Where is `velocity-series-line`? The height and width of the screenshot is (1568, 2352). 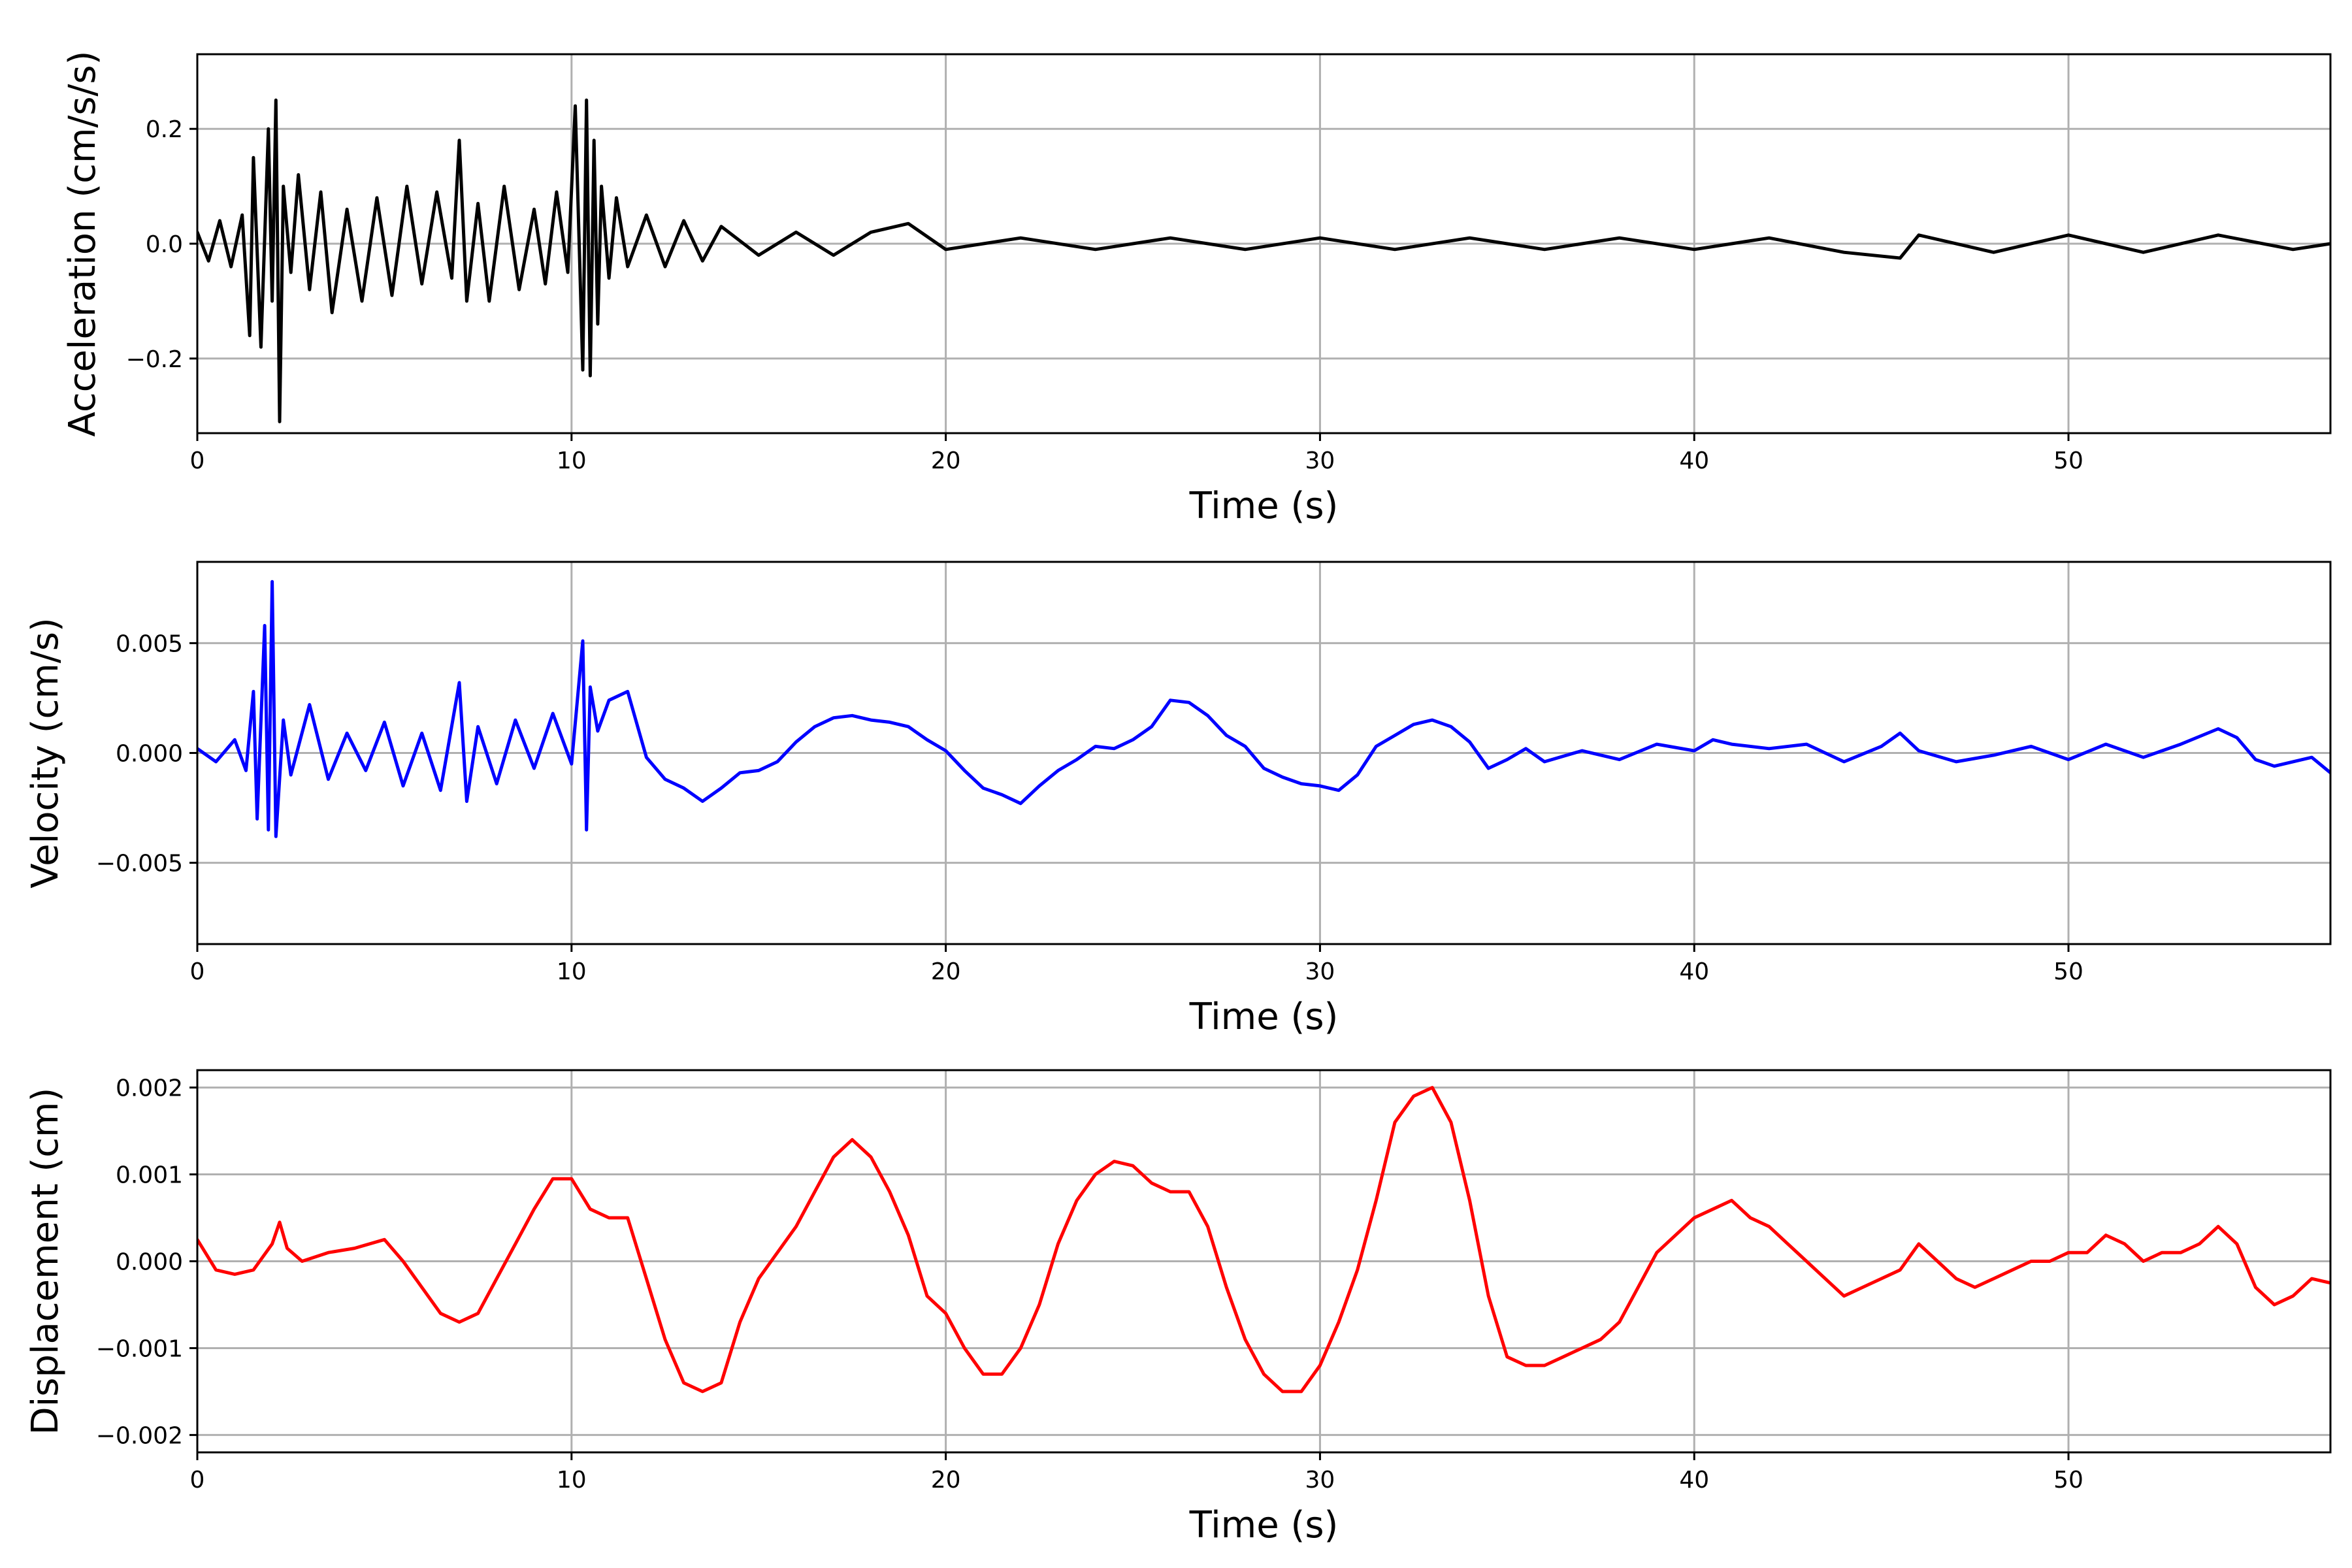
velocity-series-line is located at coordinates (1263, 709).